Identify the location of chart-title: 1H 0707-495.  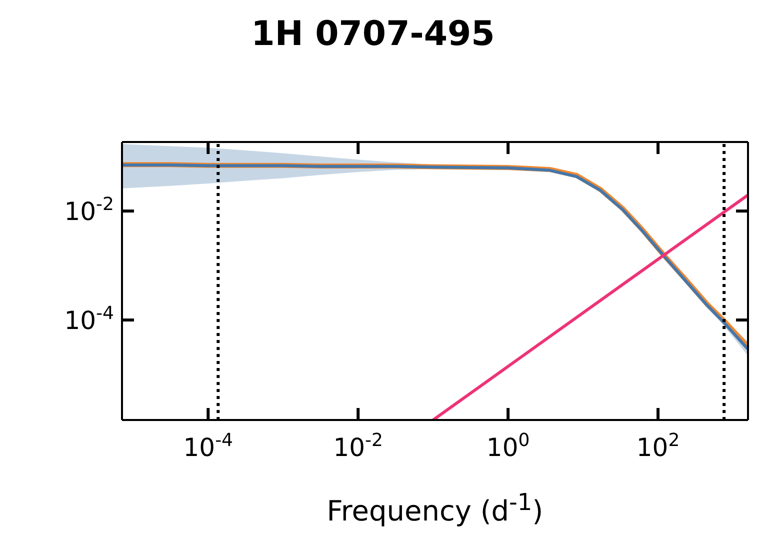
(373, 34).